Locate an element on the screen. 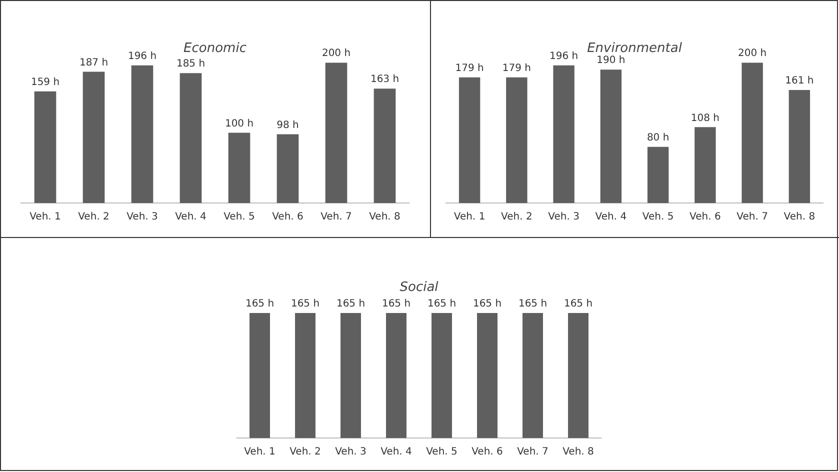 The width and height of the screenshot is (839, 472). data-label: 190 h is located at coordinates (611, 60).